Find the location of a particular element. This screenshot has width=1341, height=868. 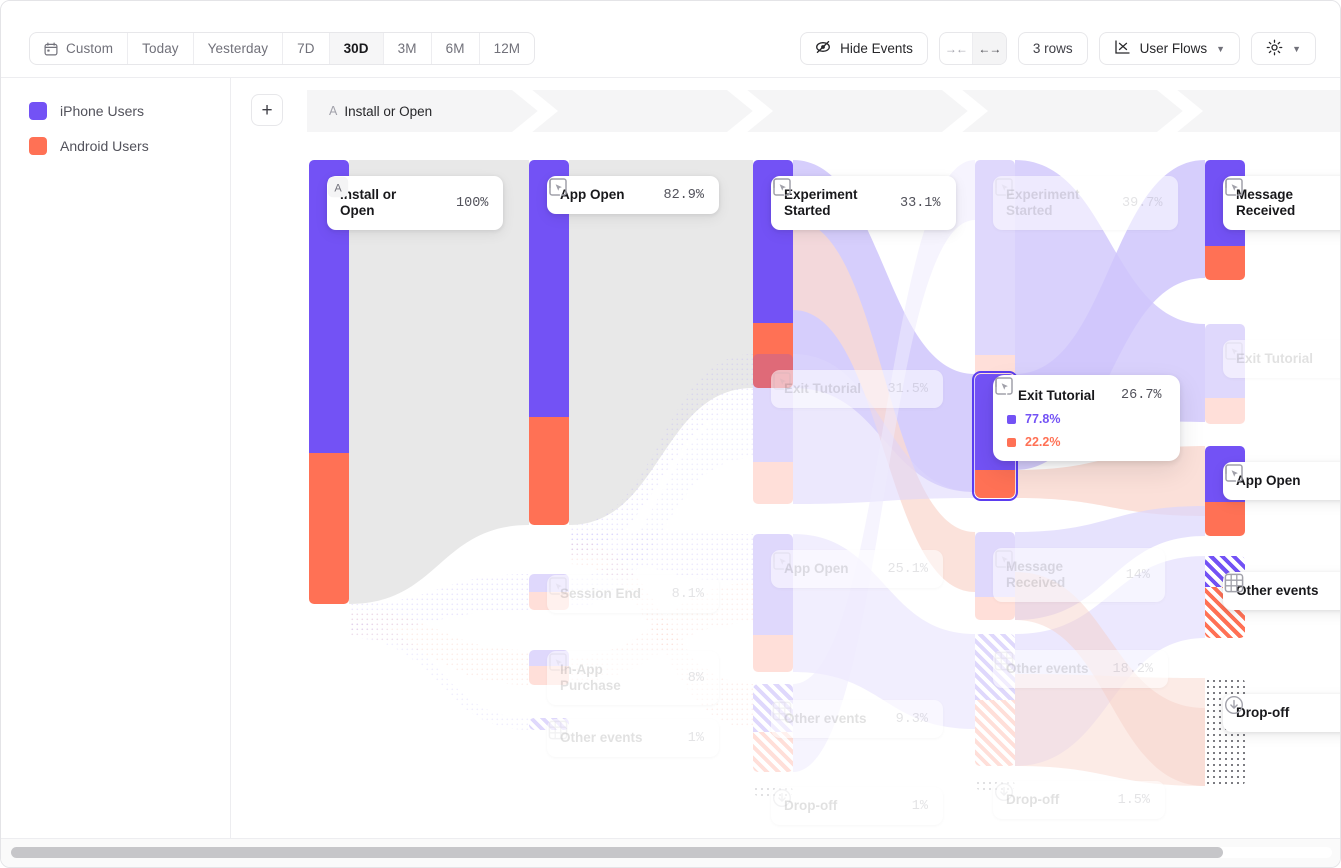

flow-node: Exit Tutorial 31.5% is located at coordinates (903, 429).